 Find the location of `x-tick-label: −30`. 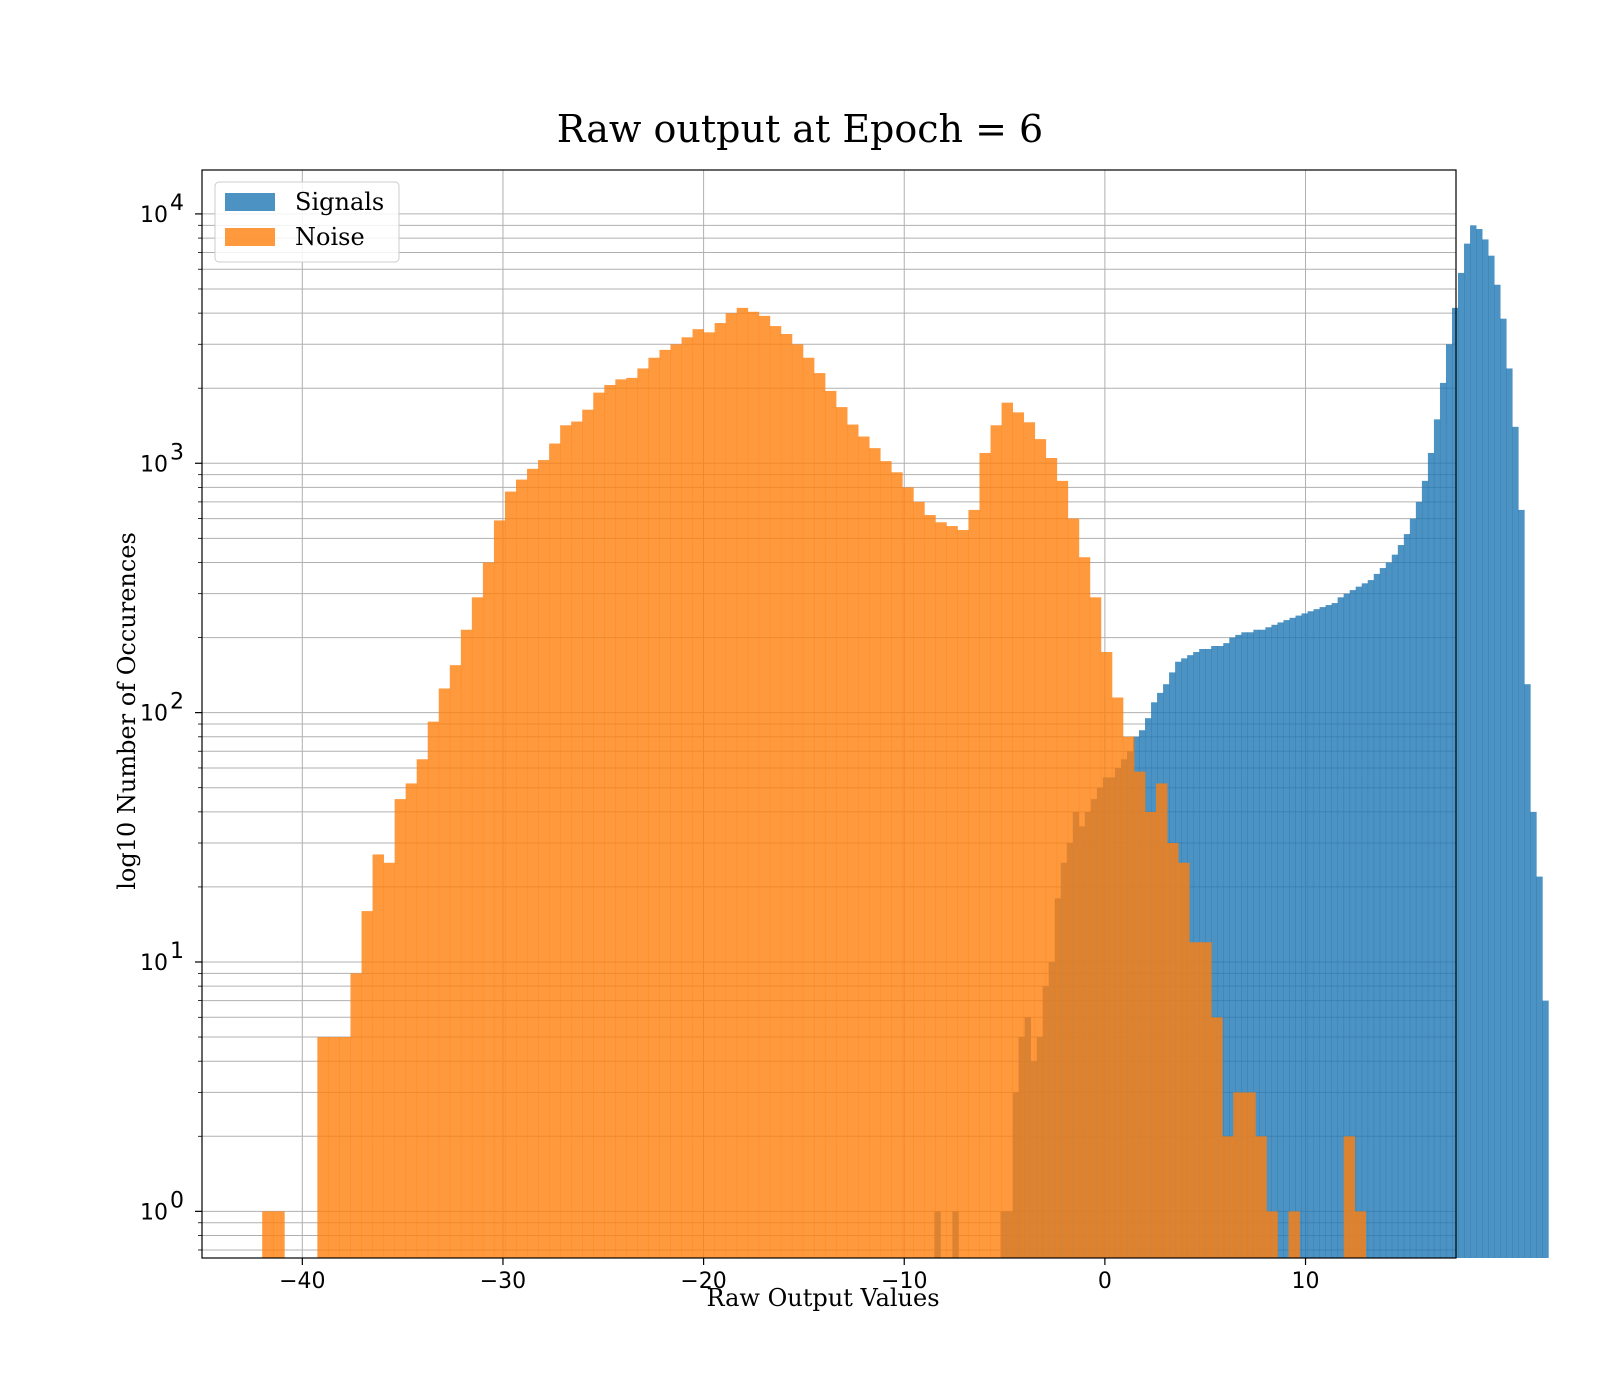

x-tick-label: −30 is located at coordinates (503, 1281).